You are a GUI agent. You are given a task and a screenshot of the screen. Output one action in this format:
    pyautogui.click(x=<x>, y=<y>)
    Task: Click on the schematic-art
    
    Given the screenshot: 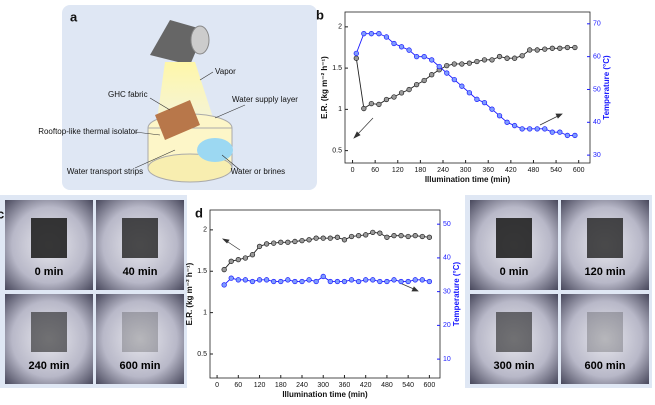 What is the action you would take?
    pyautogui.click(x=190, y=101)
    